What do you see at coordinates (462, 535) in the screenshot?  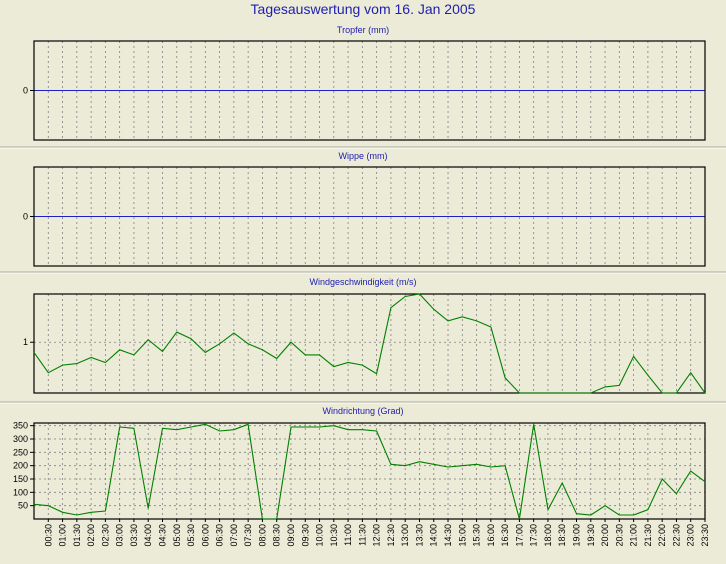 I see `x-tick-label: 15:00` at bounding box center [462, 535].